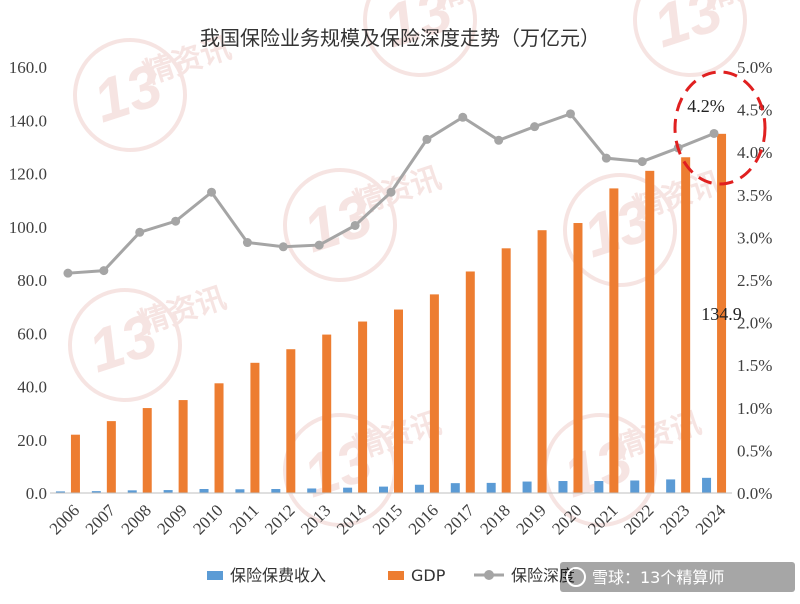 Image resolution: width=800 pixels, height=604 pixels. Describe the element at coordinates (658, 577) in the screenshot. I see `footer-text: 雪球：13个精算师` at that location.